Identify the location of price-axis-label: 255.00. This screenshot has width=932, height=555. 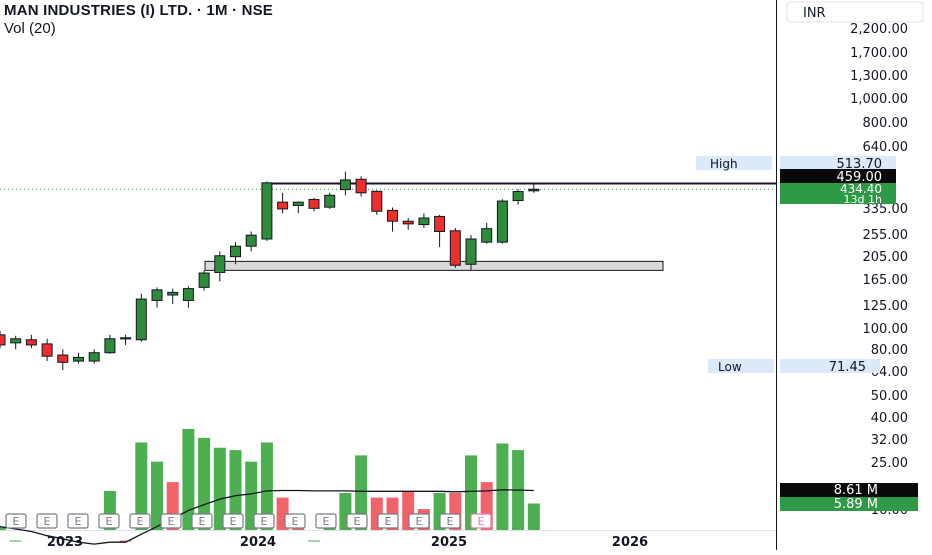
(886, 235).